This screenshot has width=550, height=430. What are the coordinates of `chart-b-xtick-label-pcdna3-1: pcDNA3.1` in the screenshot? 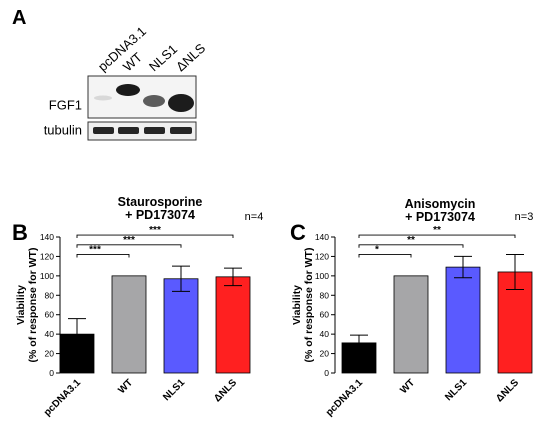 It's located at (62, 397).